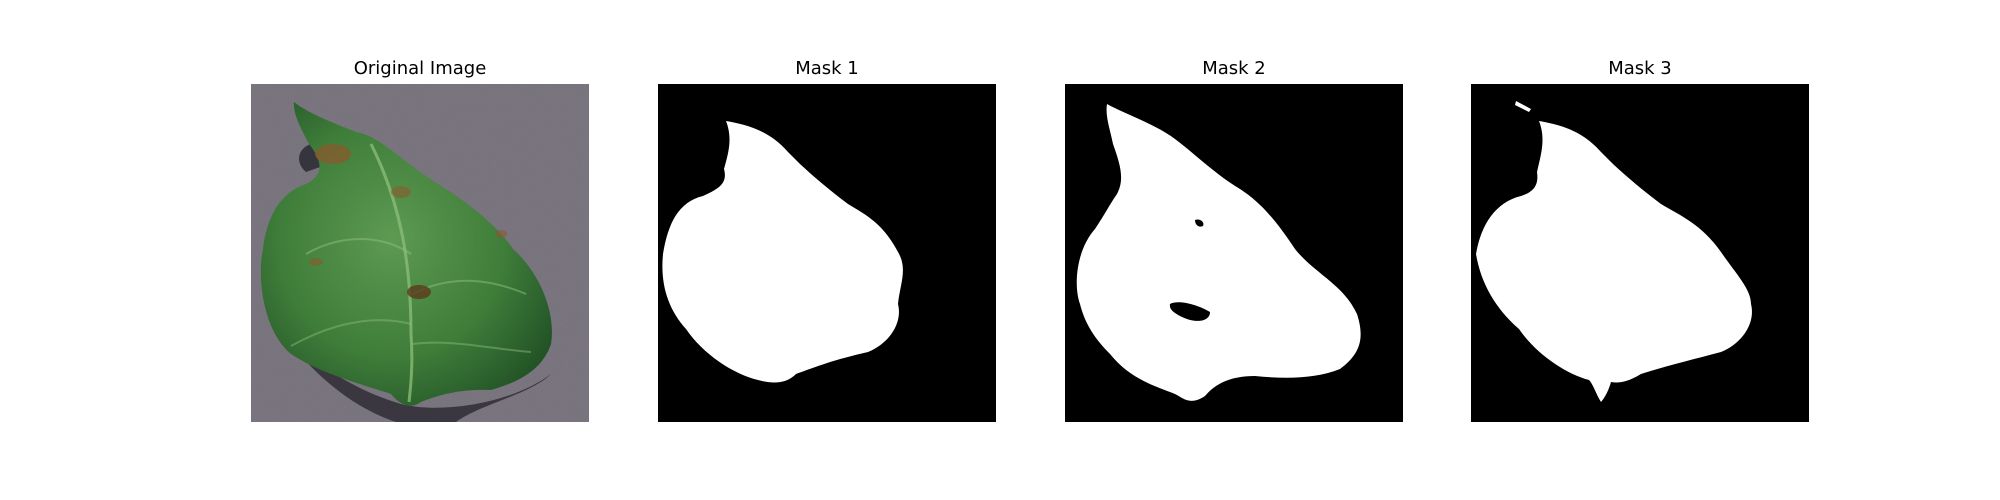 The height and width of the screenshot is (500, 2000). What do you see at coordinates (782, 252) in the screenshot?
I see `mask-1-region` at bounding box center [782, 252].